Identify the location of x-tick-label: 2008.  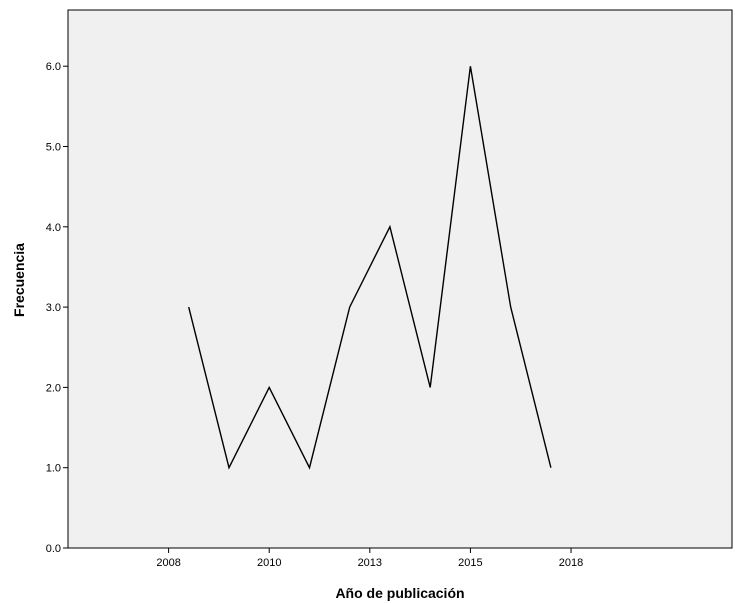
(168, 563).